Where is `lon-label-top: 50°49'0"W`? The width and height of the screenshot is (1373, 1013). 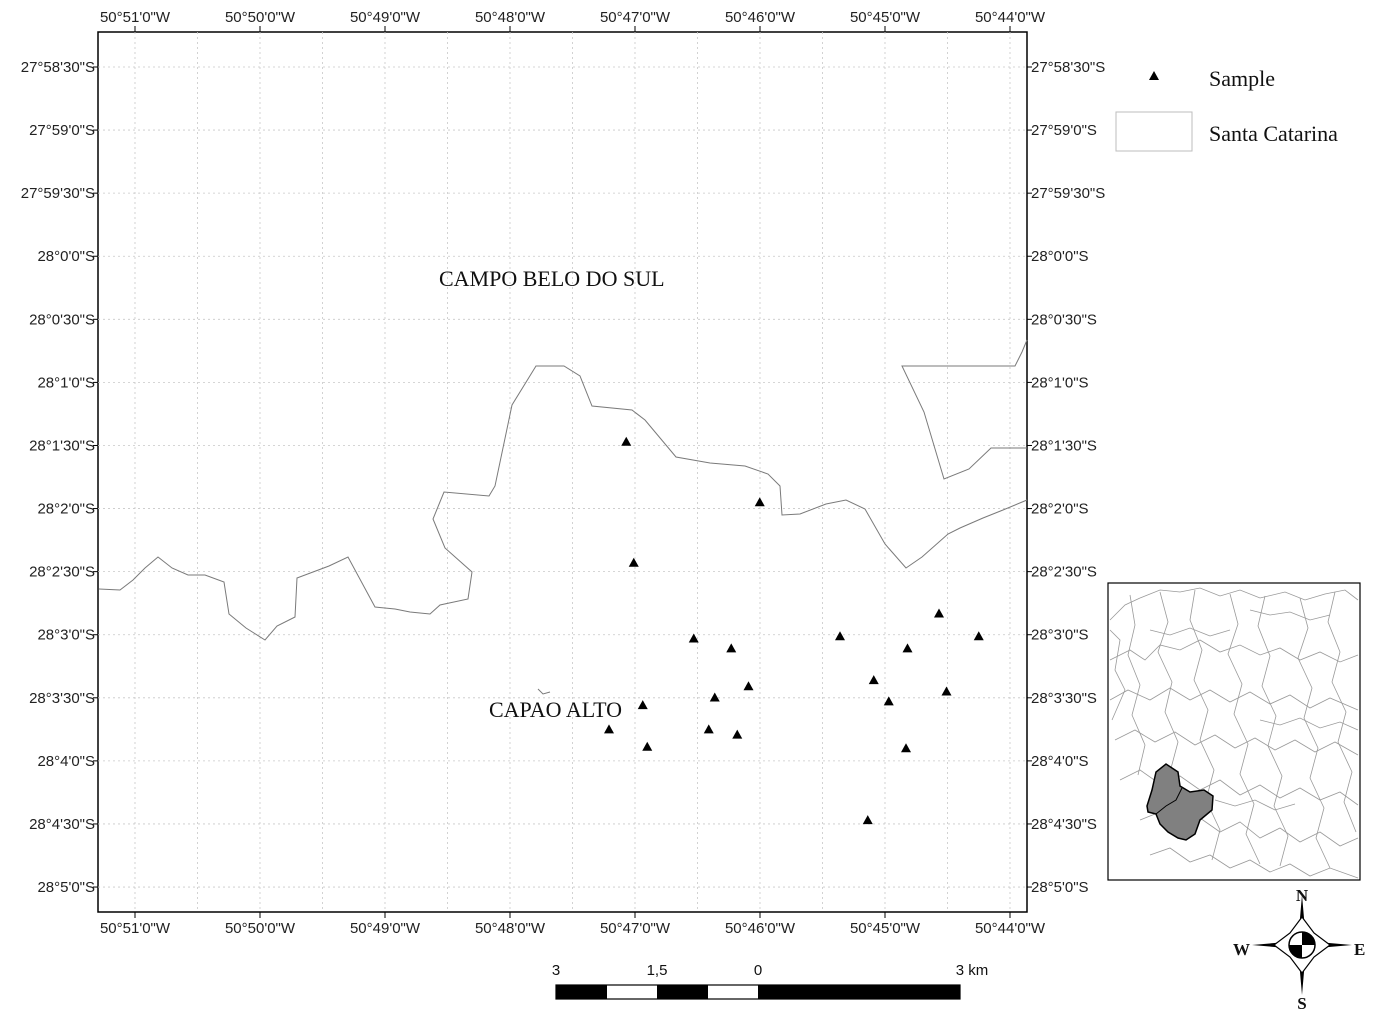
lon-label-top: 50°49'0"W is located at coordinates (385, 17).